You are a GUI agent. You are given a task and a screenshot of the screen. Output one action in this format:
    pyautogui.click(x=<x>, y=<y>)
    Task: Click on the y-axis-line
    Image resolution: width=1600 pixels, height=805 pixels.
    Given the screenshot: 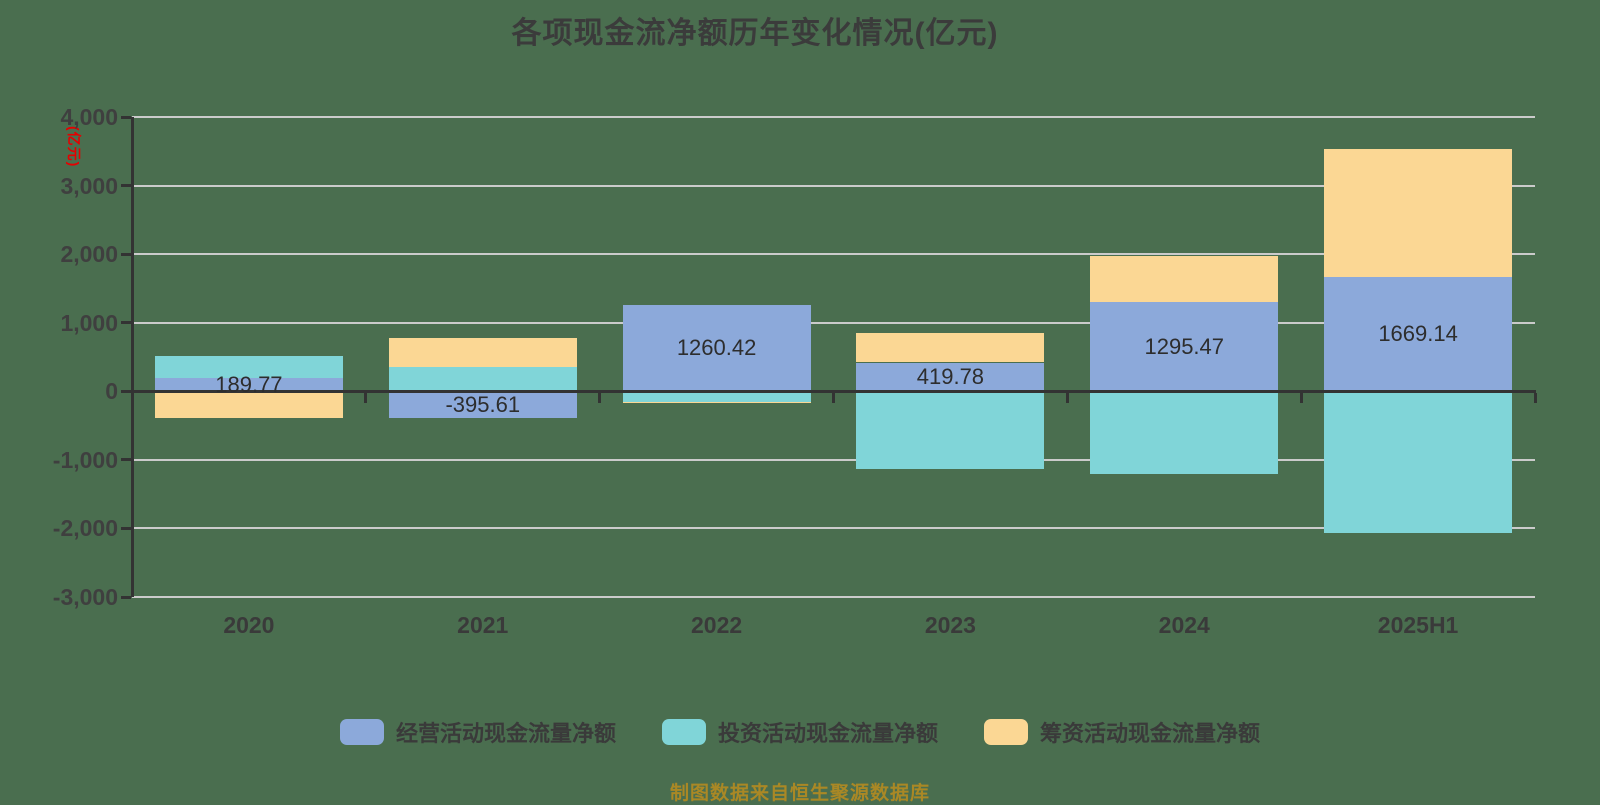 What is the action you would take?
    pyautogui.click(x=132, y=357)
    